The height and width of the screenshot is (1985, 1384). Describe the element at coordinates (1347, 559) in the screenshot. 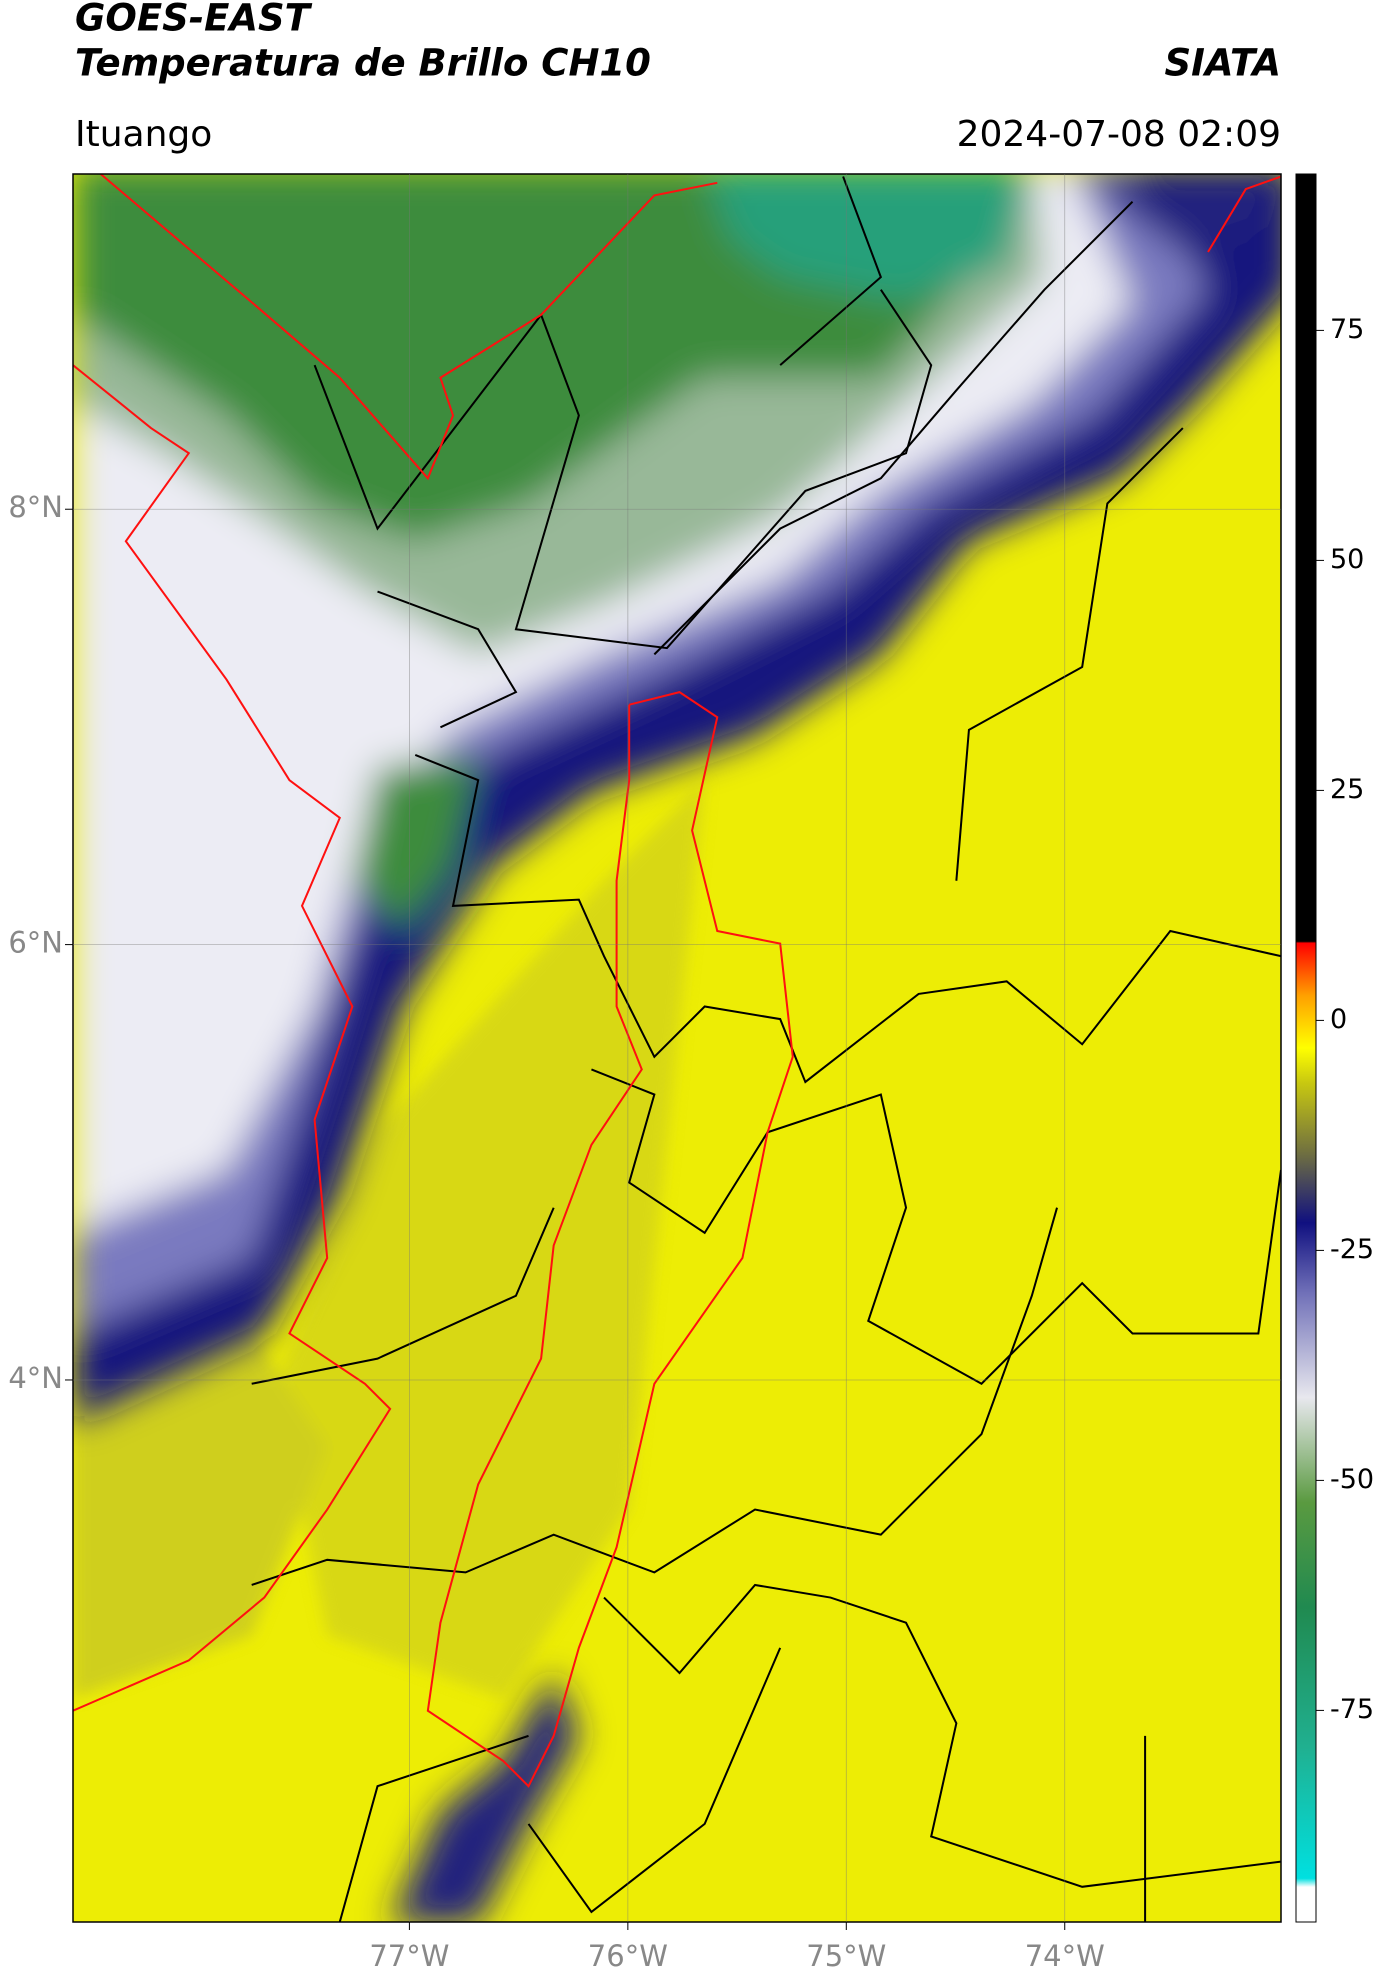

I see `colorbar-tick-label: 50` at that location.